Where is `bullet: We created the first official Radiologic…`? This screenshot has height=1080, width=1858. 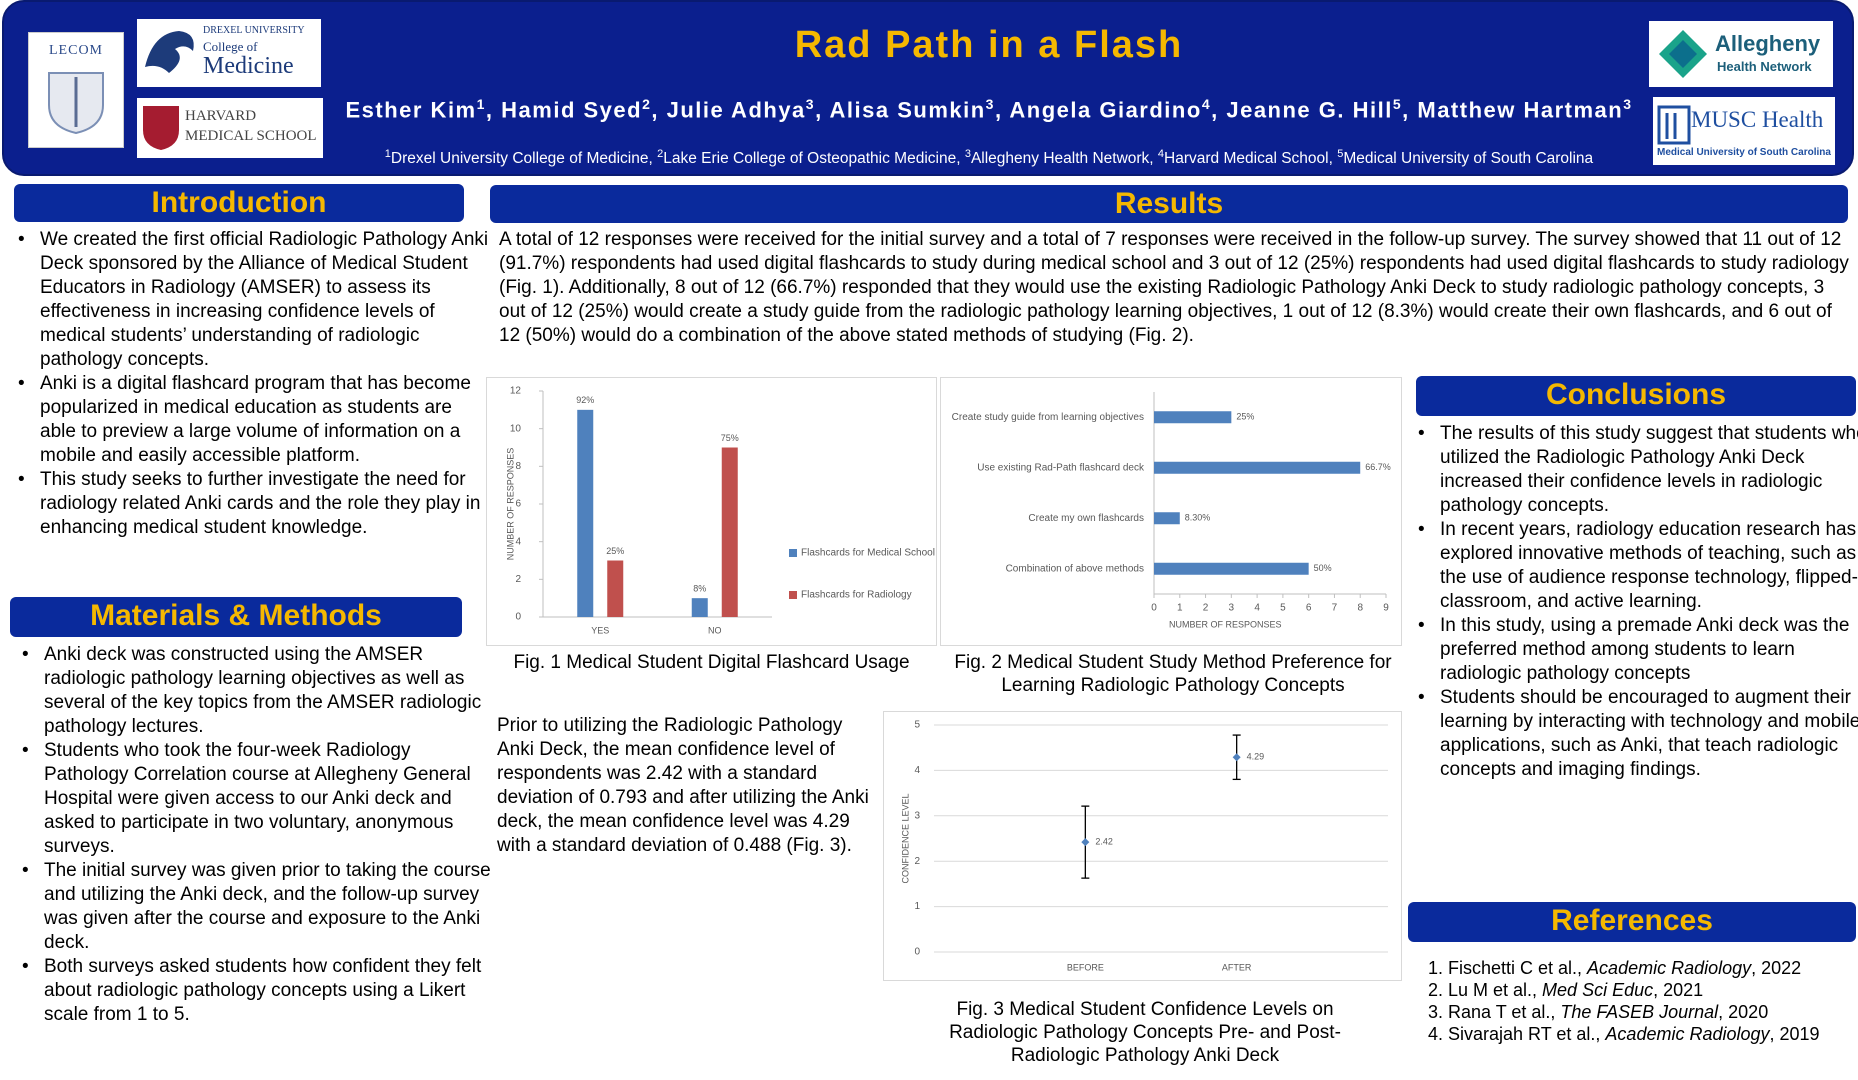
bullet: We created the first official Radiologic… is located at coordinates (254, 300).